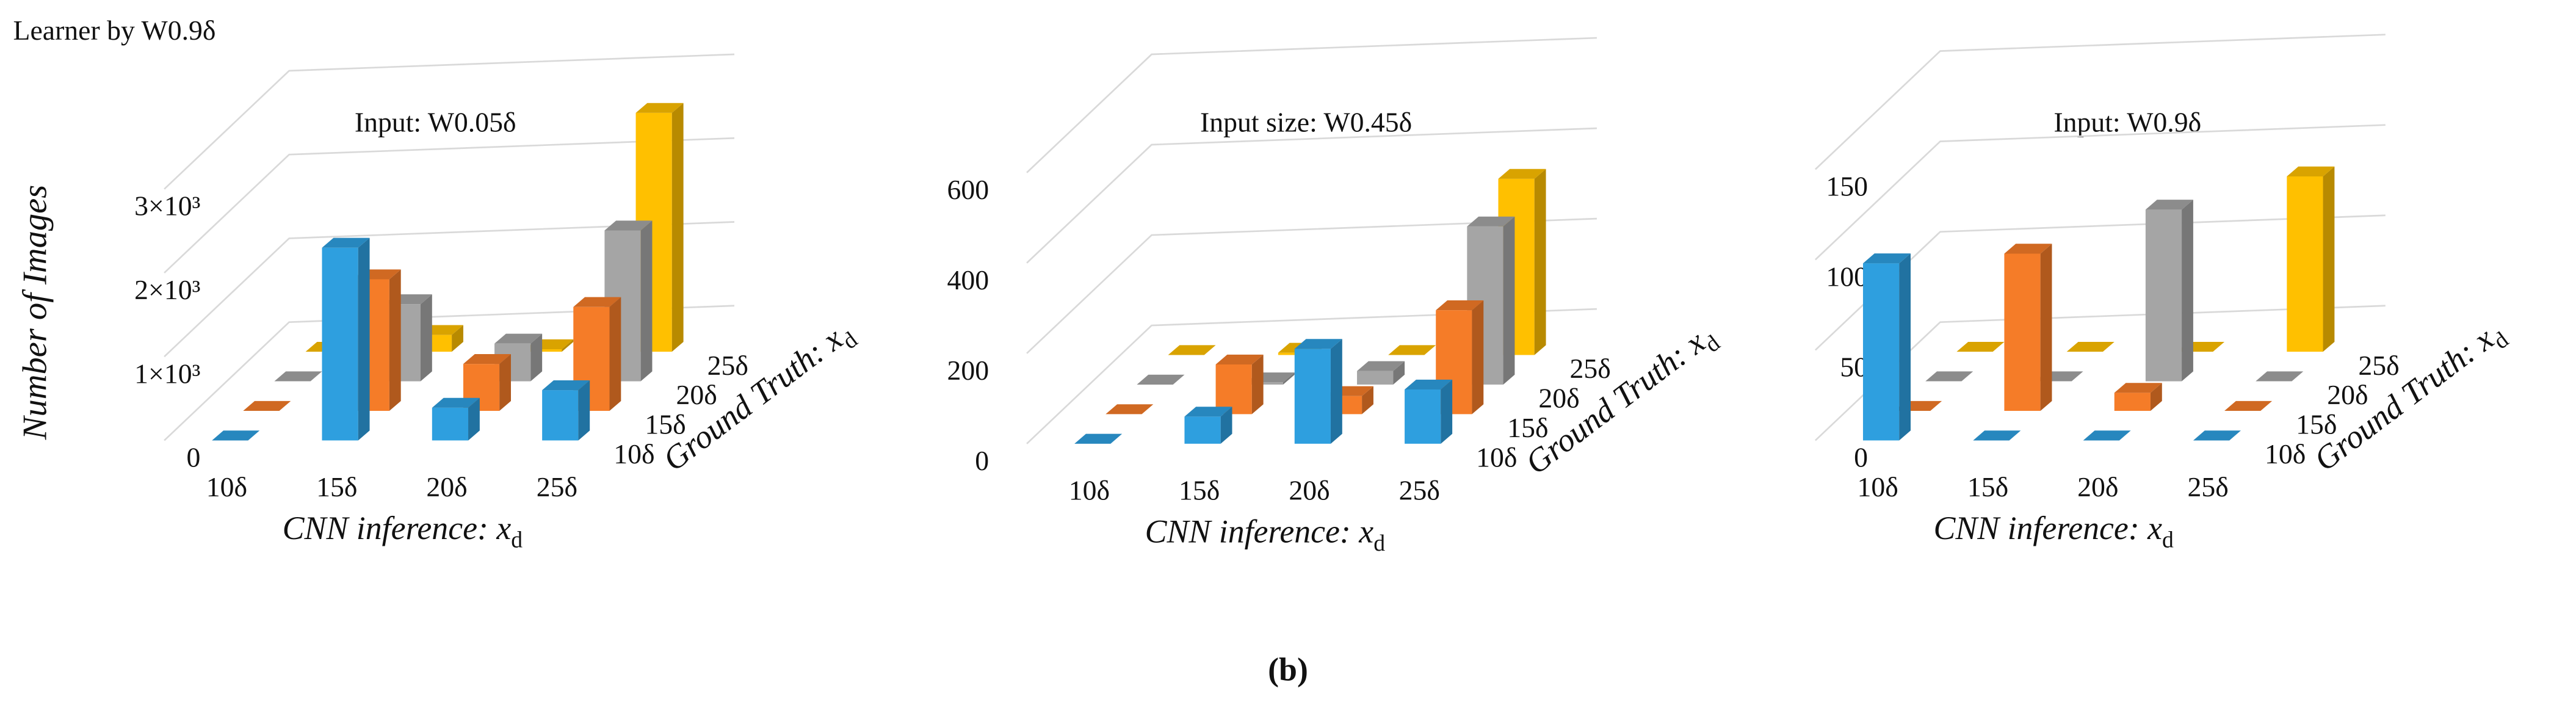 This screenshot has height=710, width=2576. What do you see at coordinates (968, 190) in the screenshot?
I see `y-tick-label: 600` at bounding box center [968, 190].